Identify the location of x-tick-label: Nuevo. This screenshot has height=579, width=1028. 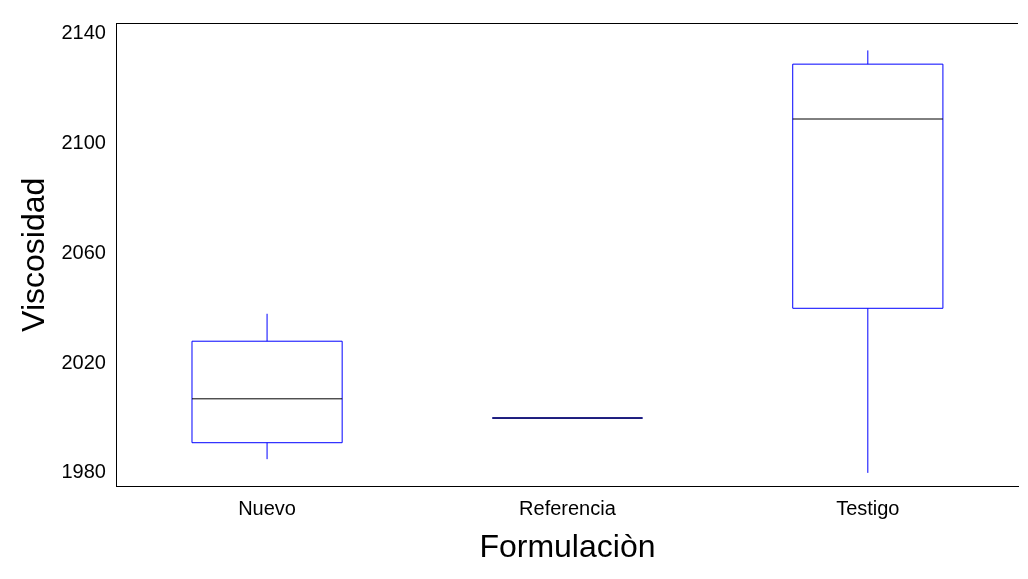
(267, 508).